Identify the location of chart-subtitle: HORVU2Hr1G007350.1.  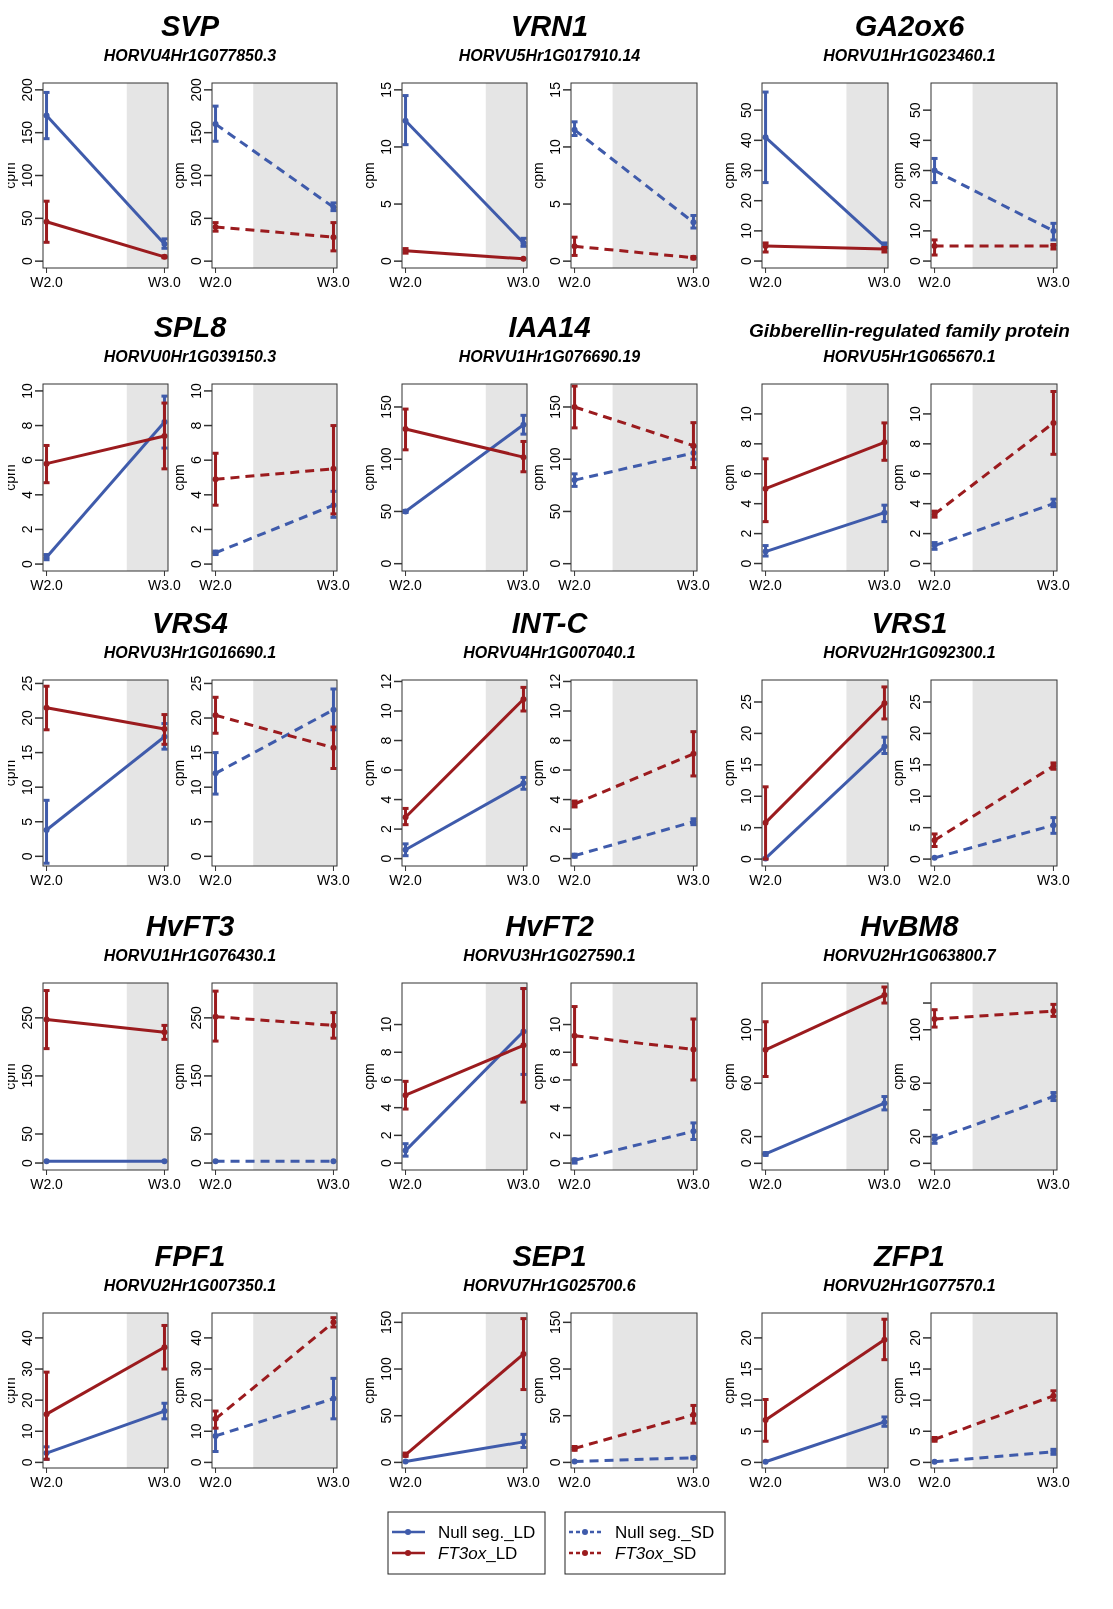
(190, 1285).